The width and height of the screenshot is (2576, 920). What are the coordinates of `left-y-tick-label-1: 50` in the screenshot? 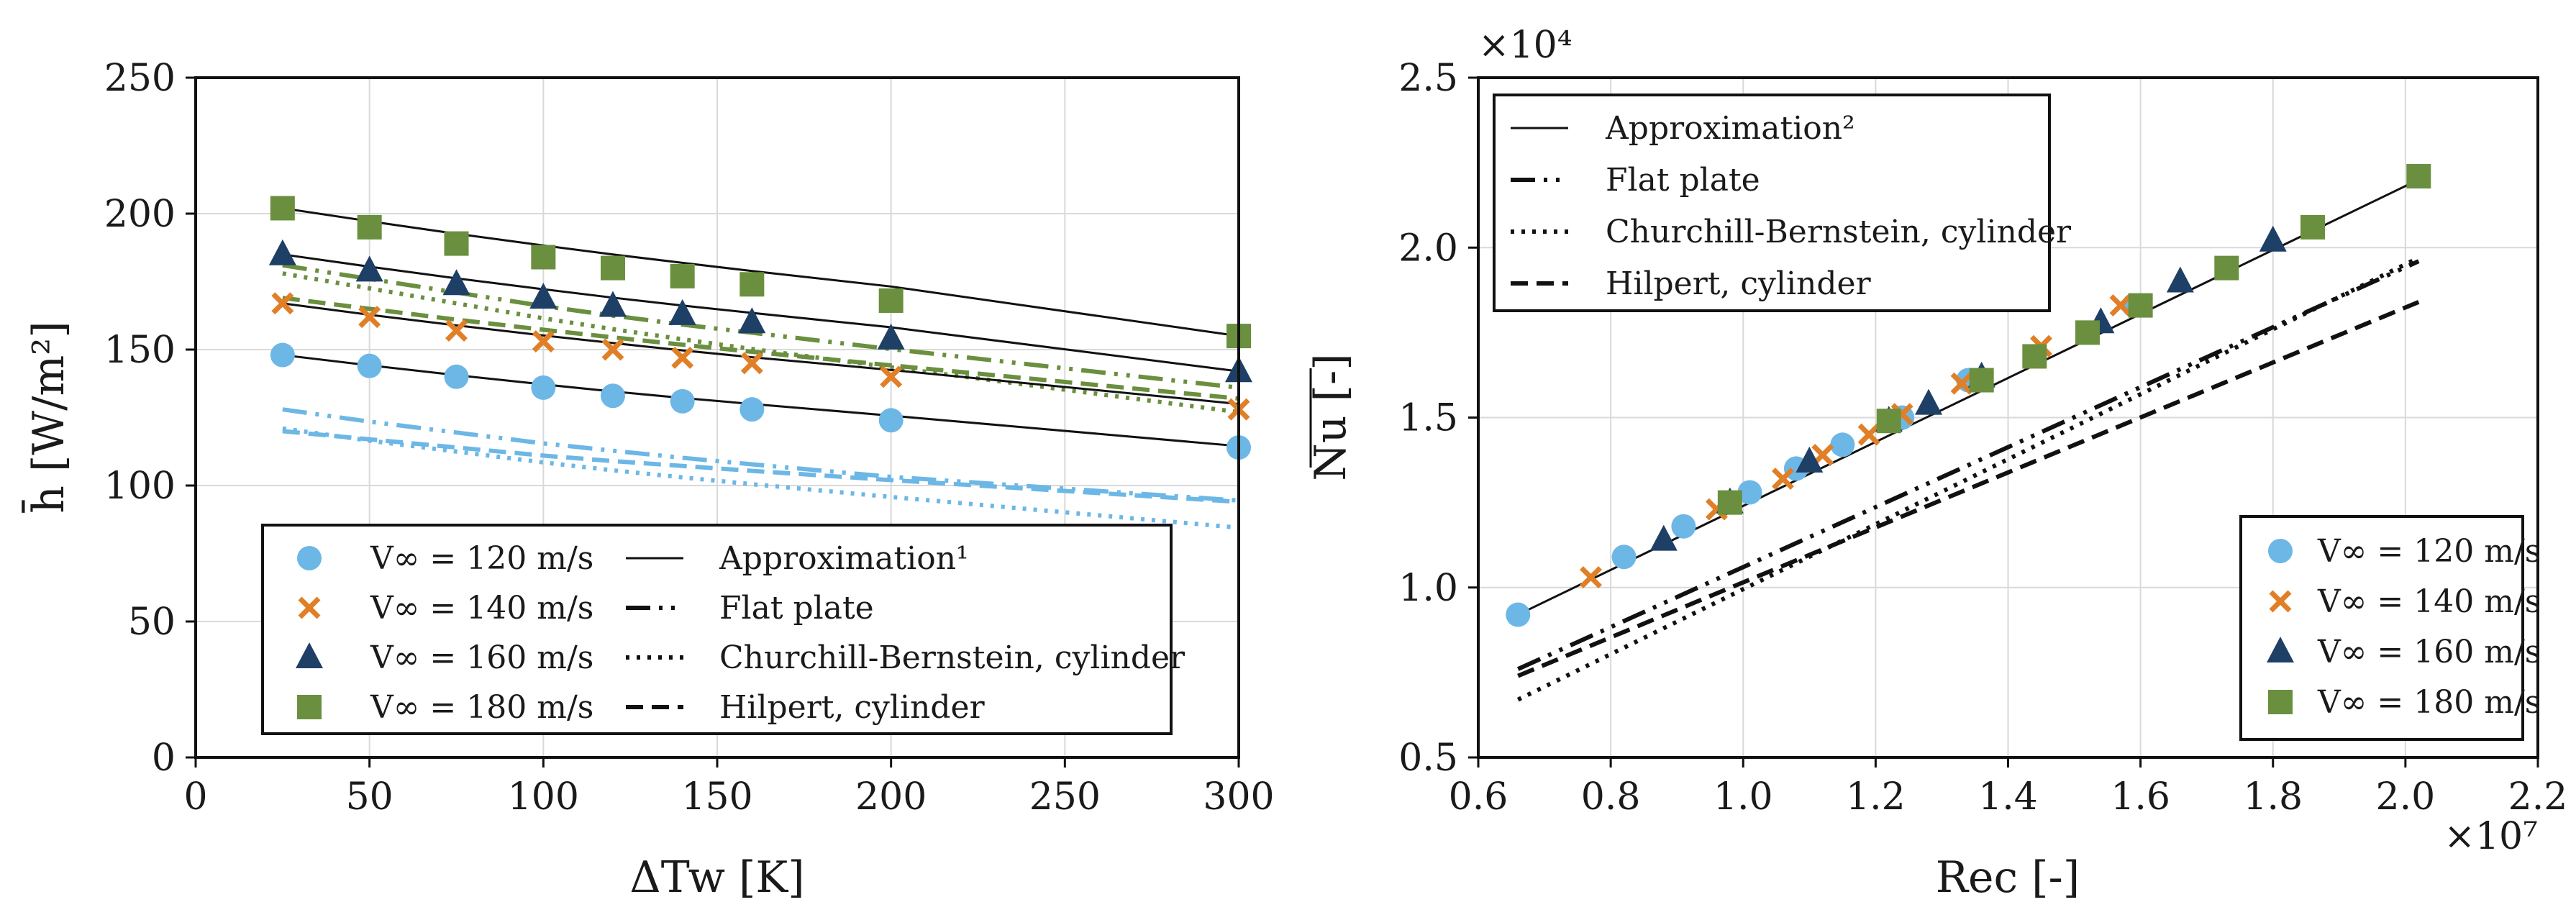 It's located at (152, 622).